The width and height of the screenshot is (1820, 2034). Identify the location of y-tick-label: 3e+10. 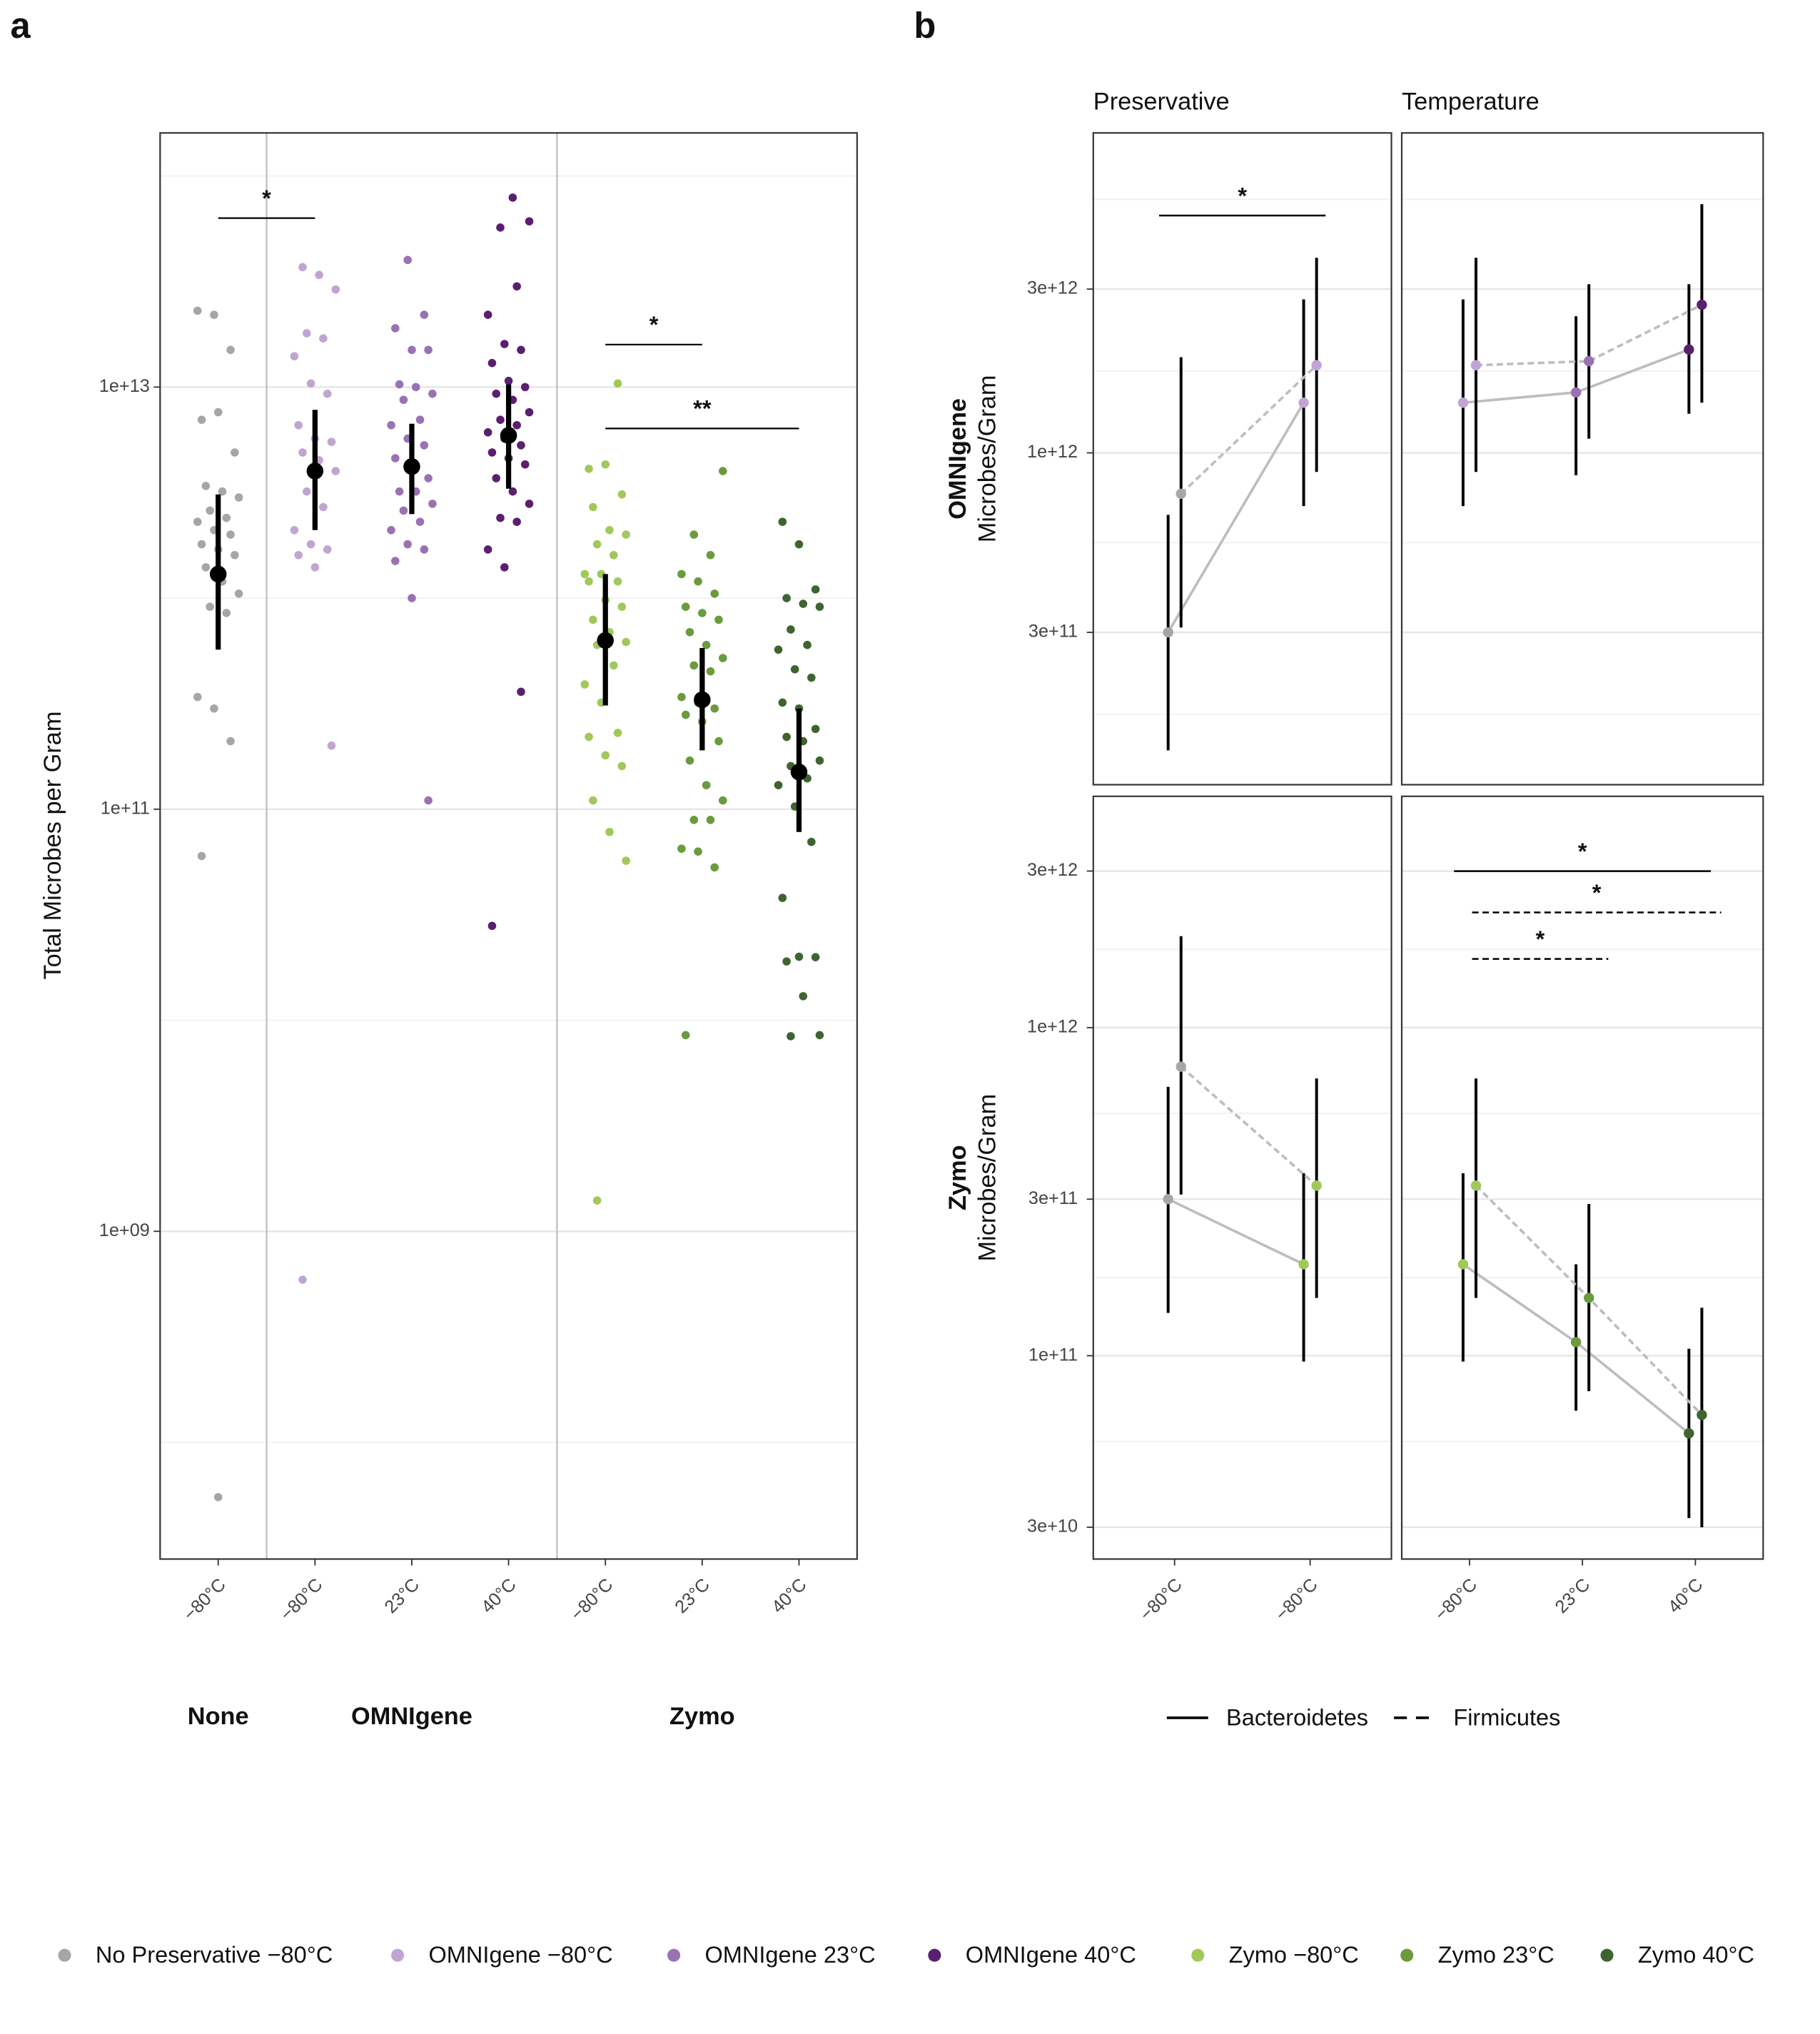
(1052, 1527).